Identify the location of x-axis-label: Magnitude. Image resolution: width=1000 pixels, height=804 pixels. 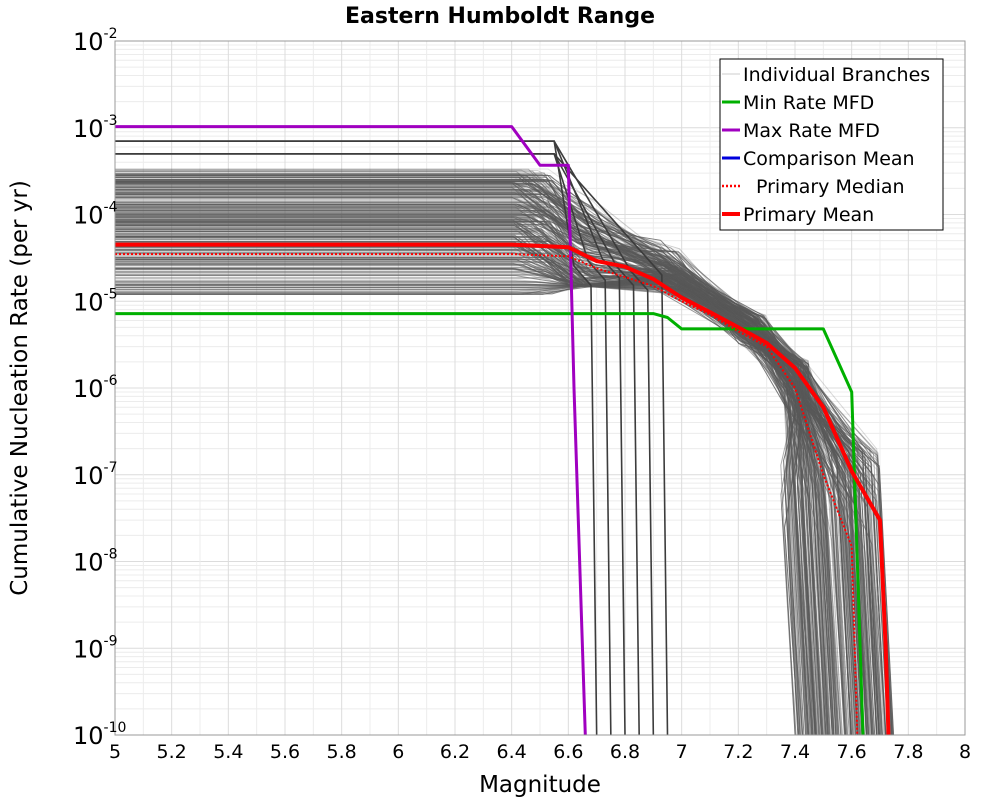
(540, 785).